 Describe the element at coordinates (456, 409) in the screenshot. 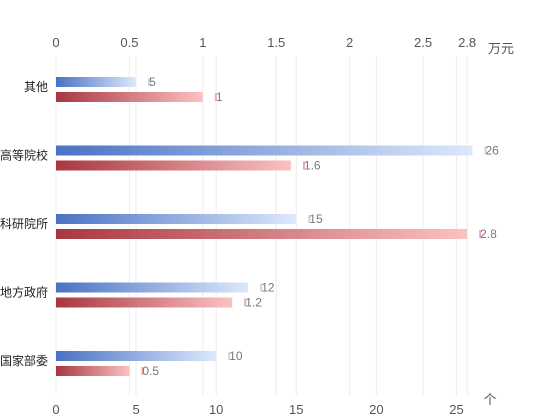

I see `x-bottom-tick-25: 25` at that location.